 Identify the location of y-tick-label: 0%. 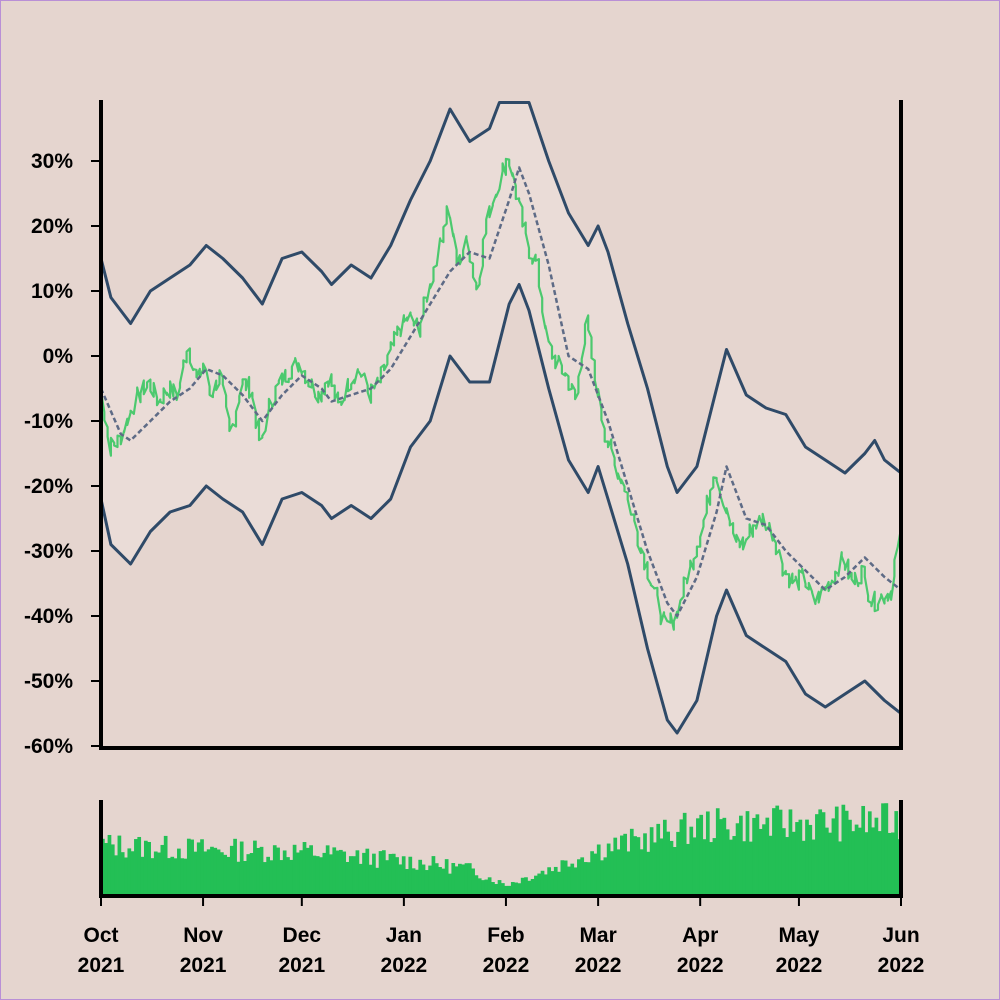
(58, 356).